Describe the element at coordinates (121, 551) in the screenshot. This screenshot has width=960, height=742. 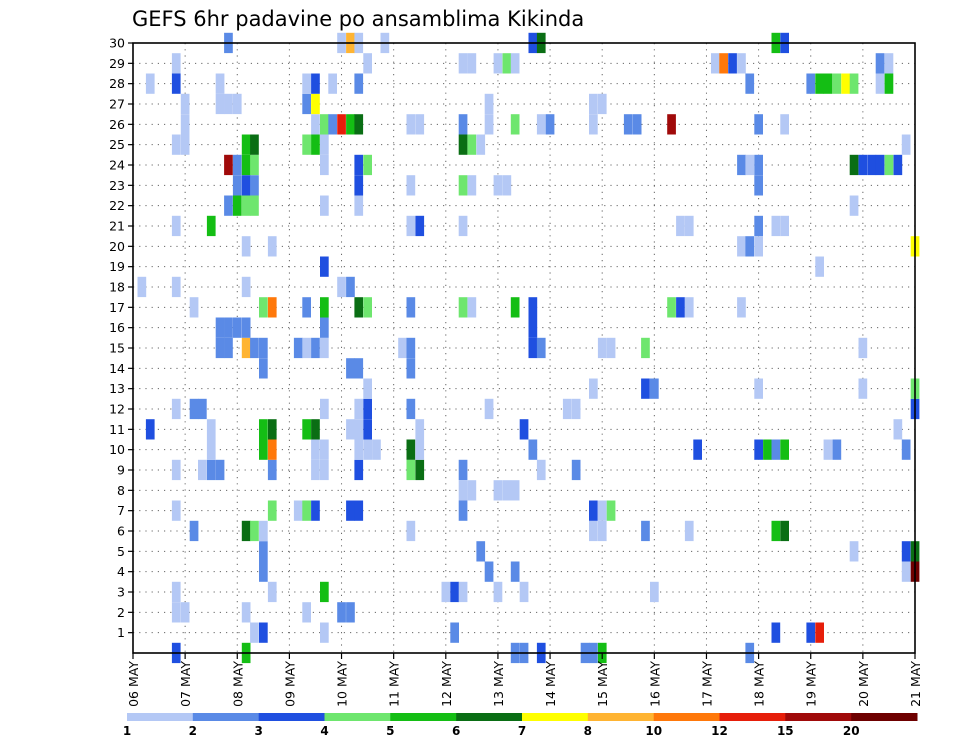
I see `y-tick-label: 5` at that location.